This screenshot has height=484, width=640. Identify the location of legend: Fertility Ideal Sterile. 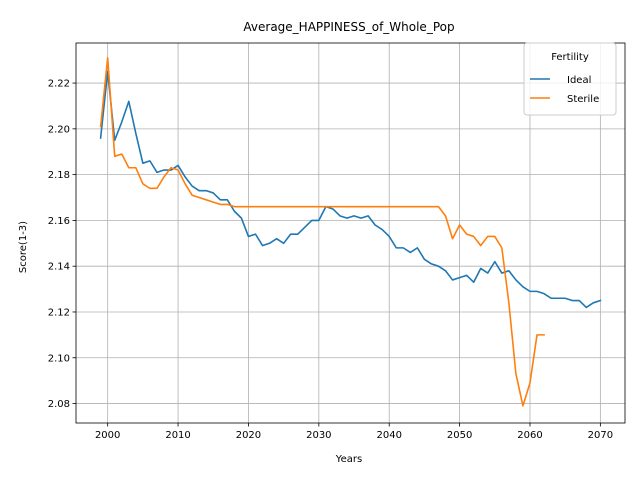
(570, 79).